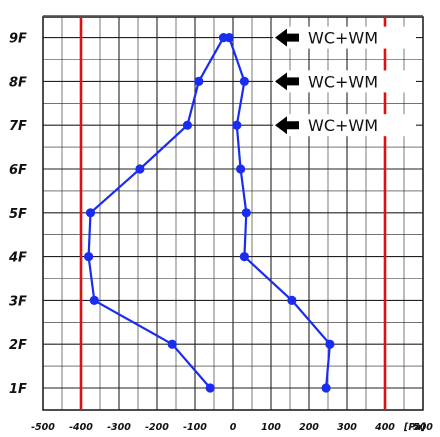 This screenshot has height=437, width=440. I want to click on floor-label: 3F, so click(18, 301).